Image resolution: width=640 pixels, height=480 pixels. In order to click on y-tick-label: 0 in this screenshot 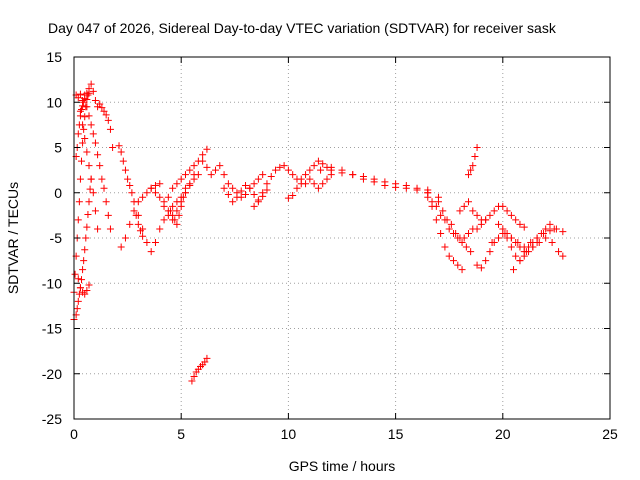, I will do `click(58, 193)`.